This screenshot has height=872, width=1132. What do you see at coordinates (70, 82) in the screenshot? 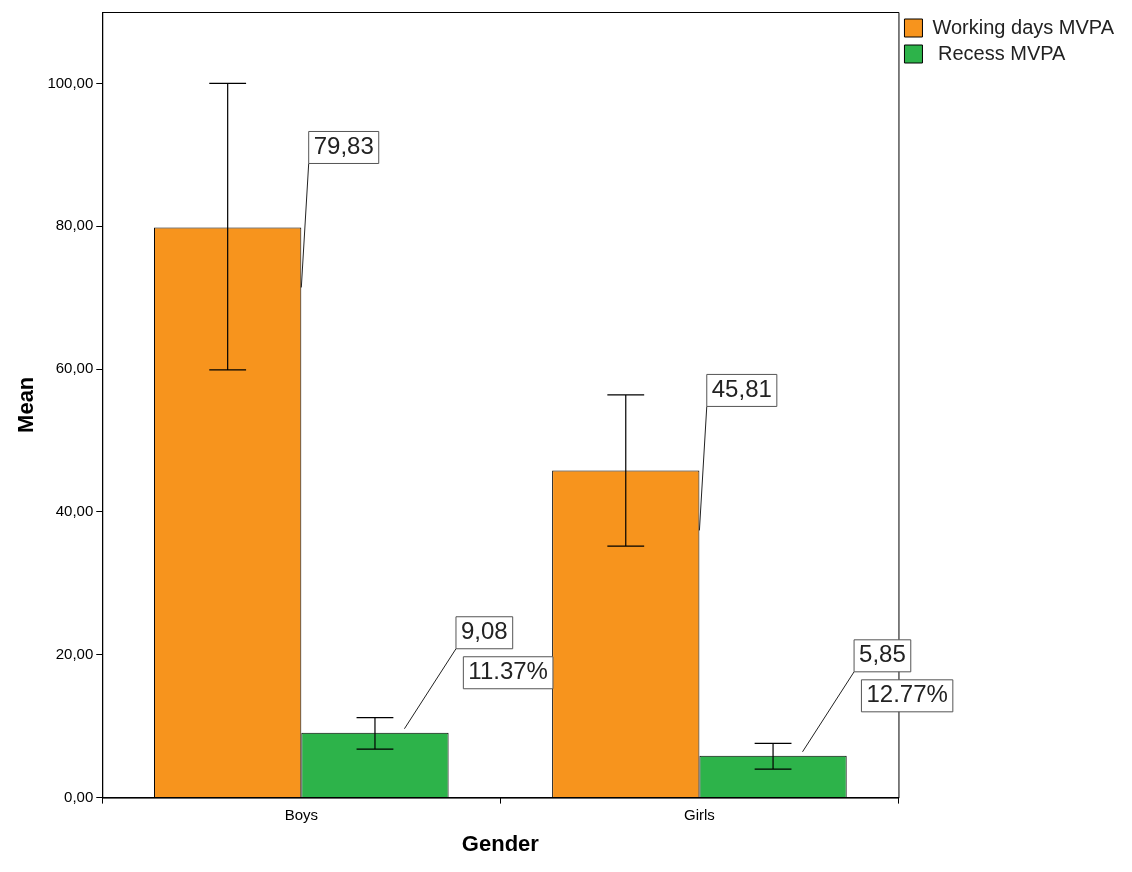
I see `y-tick-label: 100,00` at bounding box center [70, 82].